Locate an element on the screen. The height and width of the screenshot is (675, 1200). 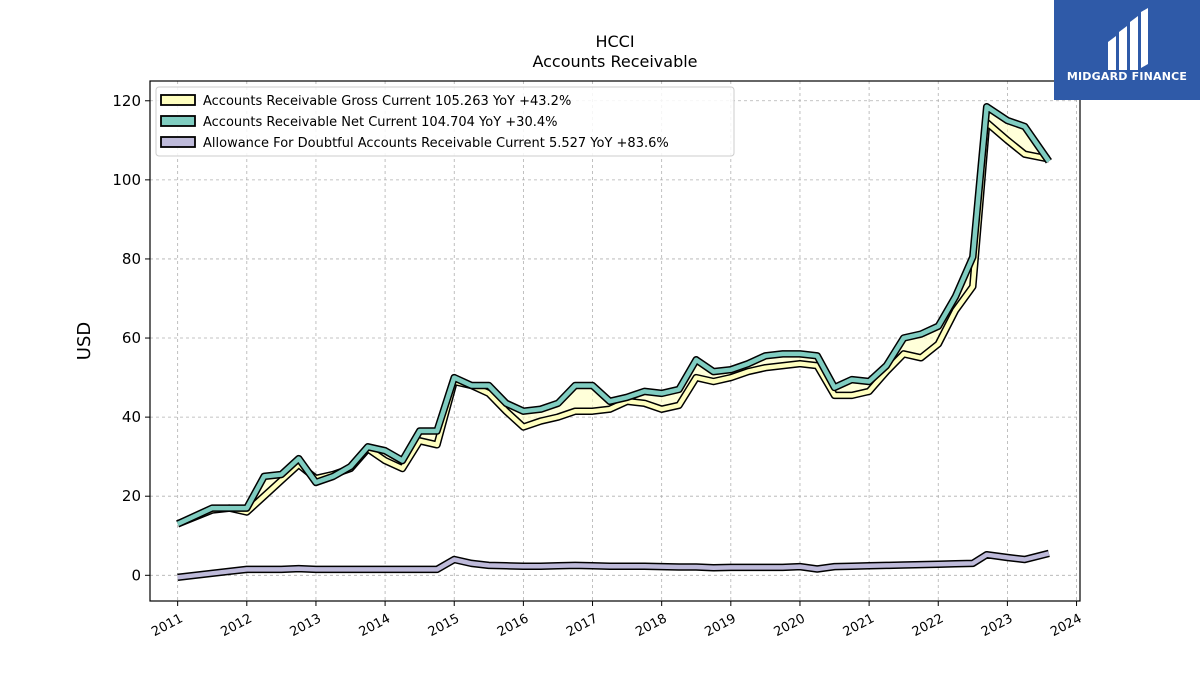
x-tick-label: 2019 is located at coordinates (720, 625).